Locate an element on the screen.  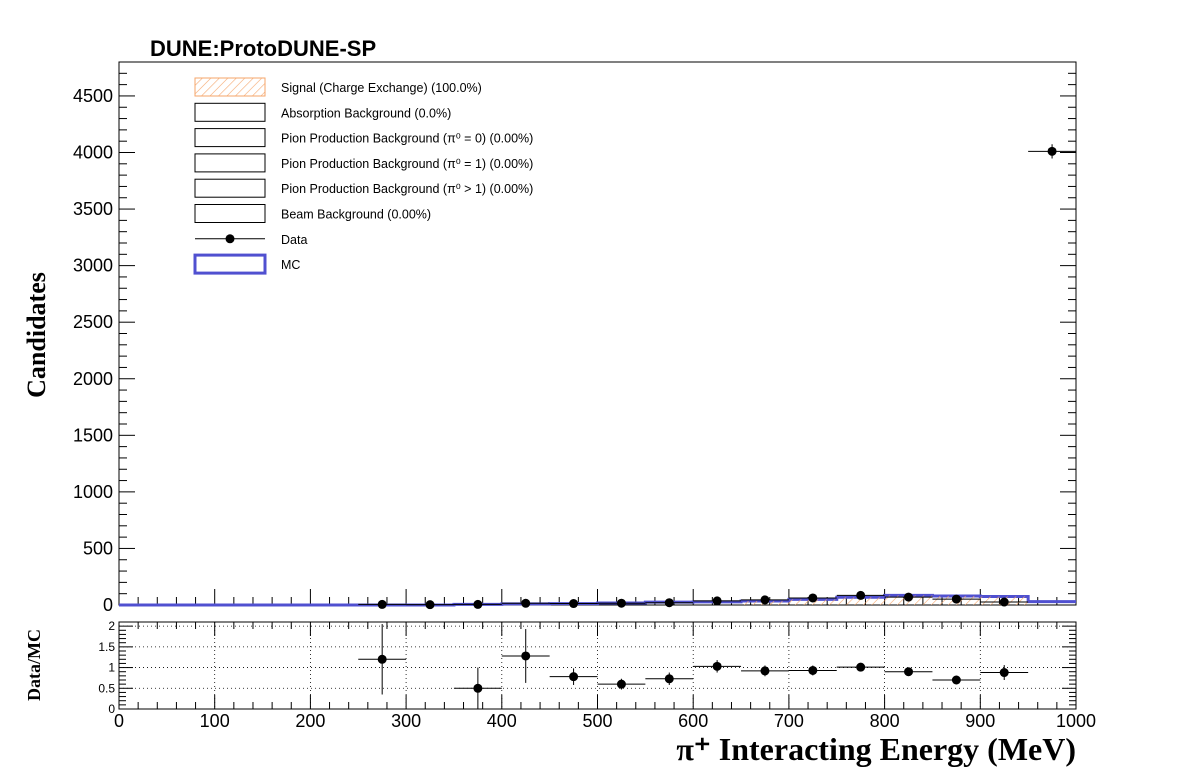
ratio-y-tick-label: 0.5 is located at coordinates (106, 688).